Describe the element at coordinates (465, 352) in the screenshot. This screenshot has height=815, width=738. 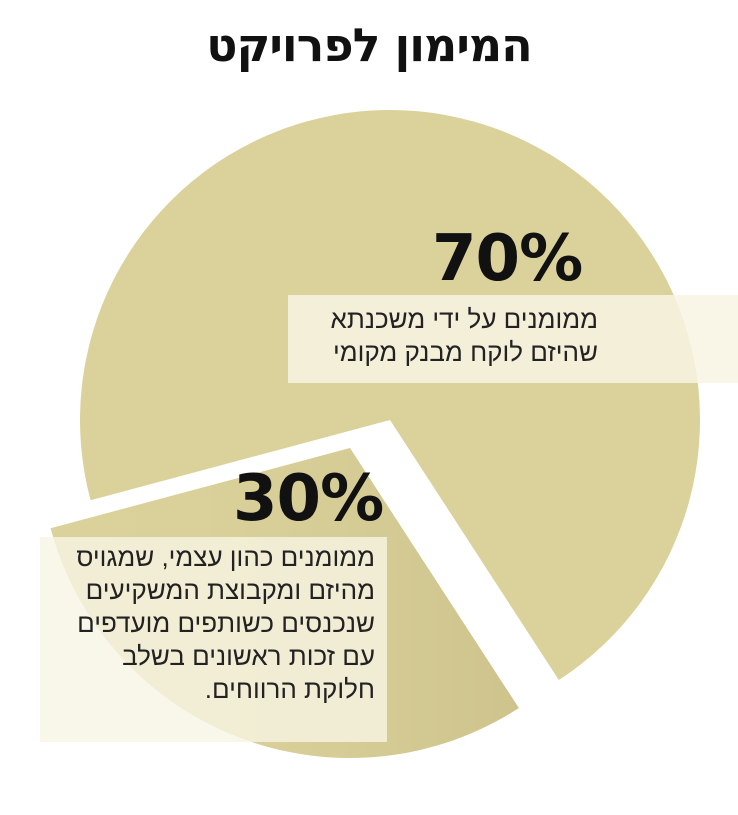
I see `slice-description-line: שהיזם לוקח מבנק מקומי` at that location.